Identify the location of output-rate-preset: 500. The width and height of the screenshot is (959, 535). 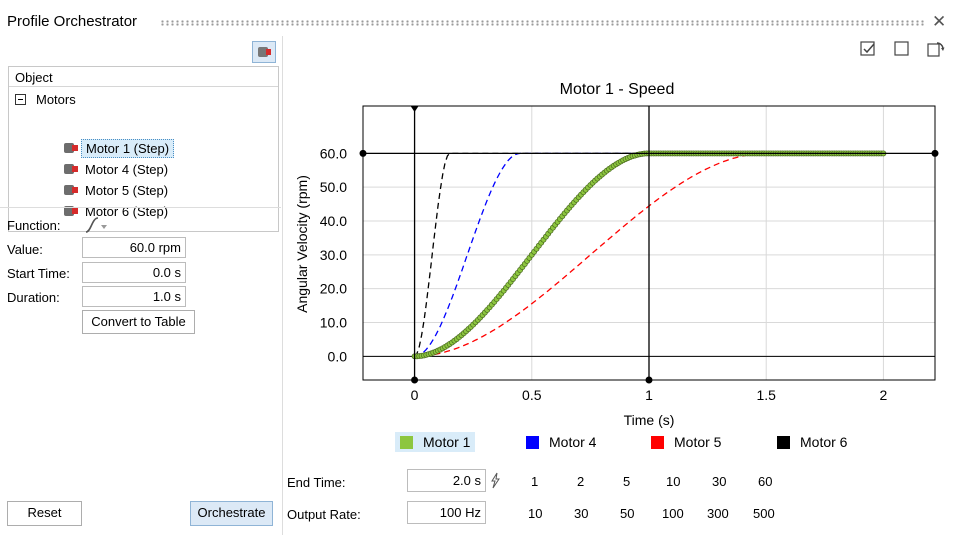
(764, 513).